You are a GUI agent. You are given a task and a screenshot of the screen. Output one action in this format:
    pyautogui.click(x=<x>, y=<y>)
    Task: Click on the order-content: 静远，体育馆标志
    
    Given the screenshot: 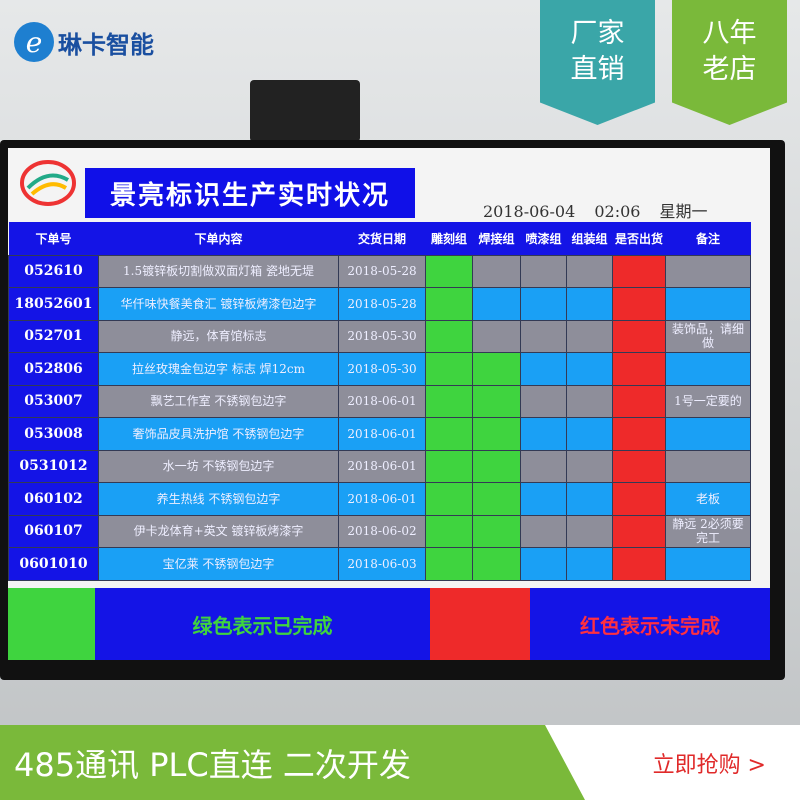 What is the action you would take?
    pyautogui.click(x=218, y=336)
    